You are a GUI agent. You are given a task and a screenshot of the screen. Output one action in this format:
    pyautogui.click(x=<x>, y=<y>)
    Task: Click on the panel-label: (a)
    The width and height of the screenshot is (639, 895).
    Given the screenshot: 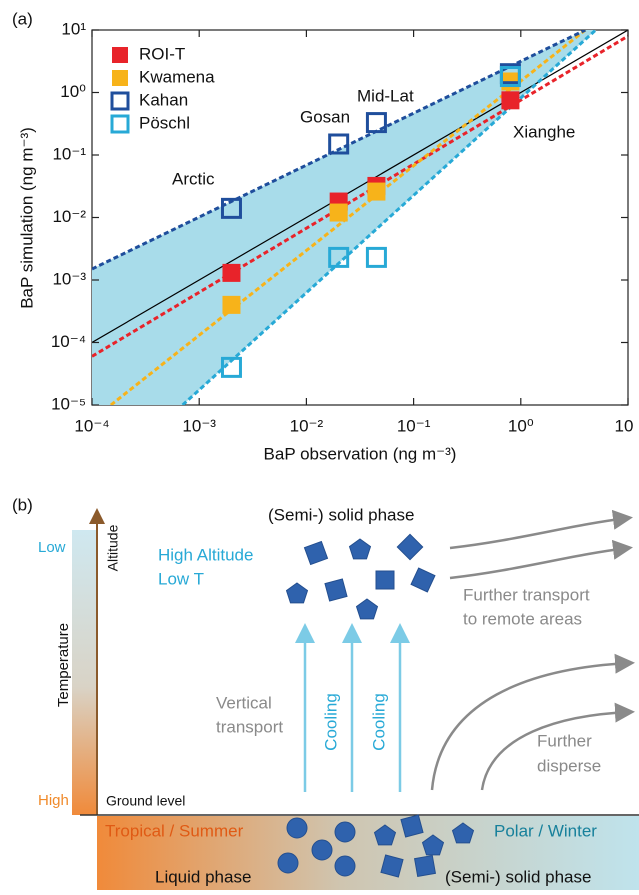 What is the action you would take?
    pyautogui.click(x=22, y=18)
    